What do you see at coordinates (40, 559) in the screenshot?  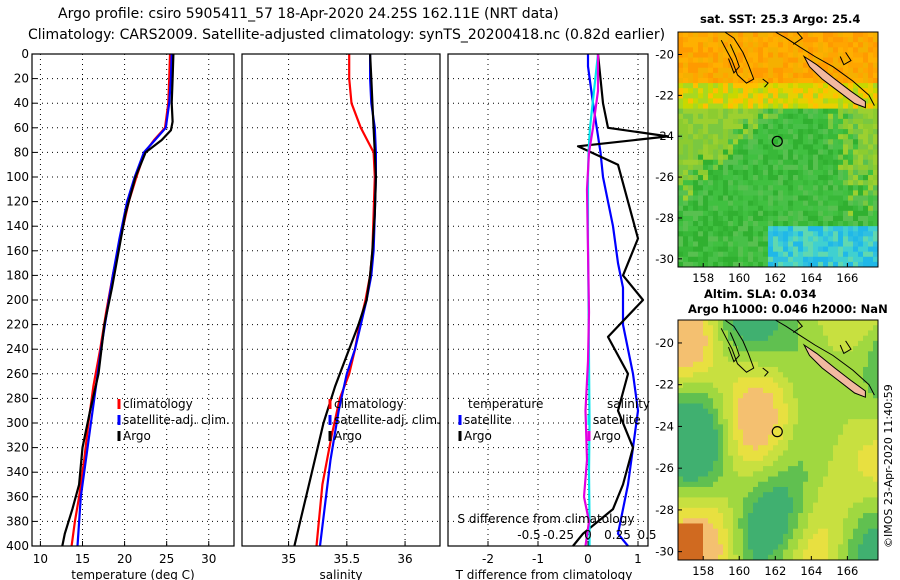 I see `x-tick-label: 10` at bounding box center [40, 559].